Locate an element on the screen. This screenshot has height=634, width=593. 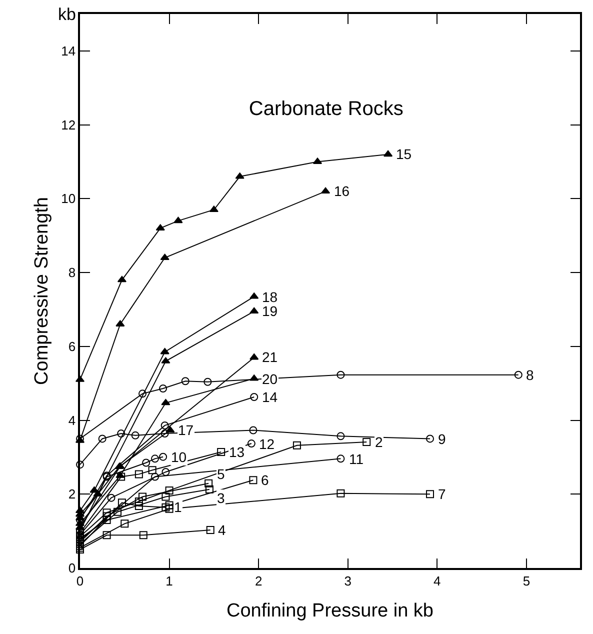
series-label: 18 is located at coordinates (270, 297).